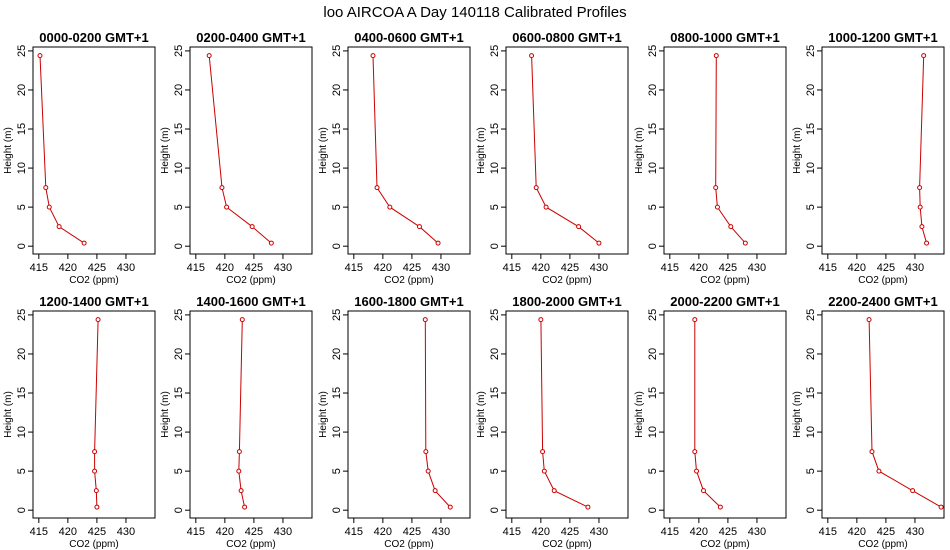  What do you see at coordinates (250, 301) in the screenshot?
I see `panel-title: 1400-1600 GMT+1` at bounding box center [250, 301].